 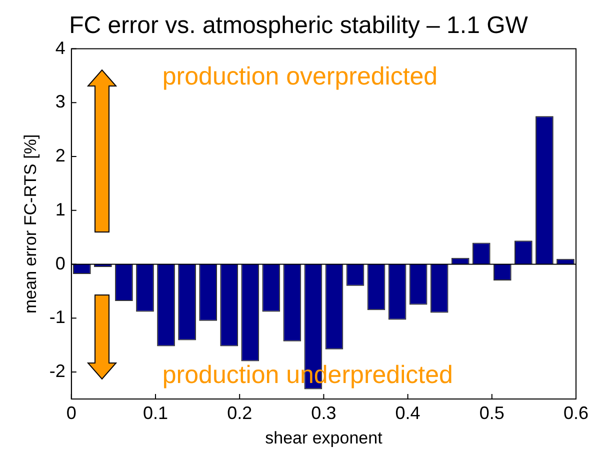 What do you see at coordinates (300, 76) in the screenshot?
I see `annotation: production overpredicted` at bounding box center [300, 76].